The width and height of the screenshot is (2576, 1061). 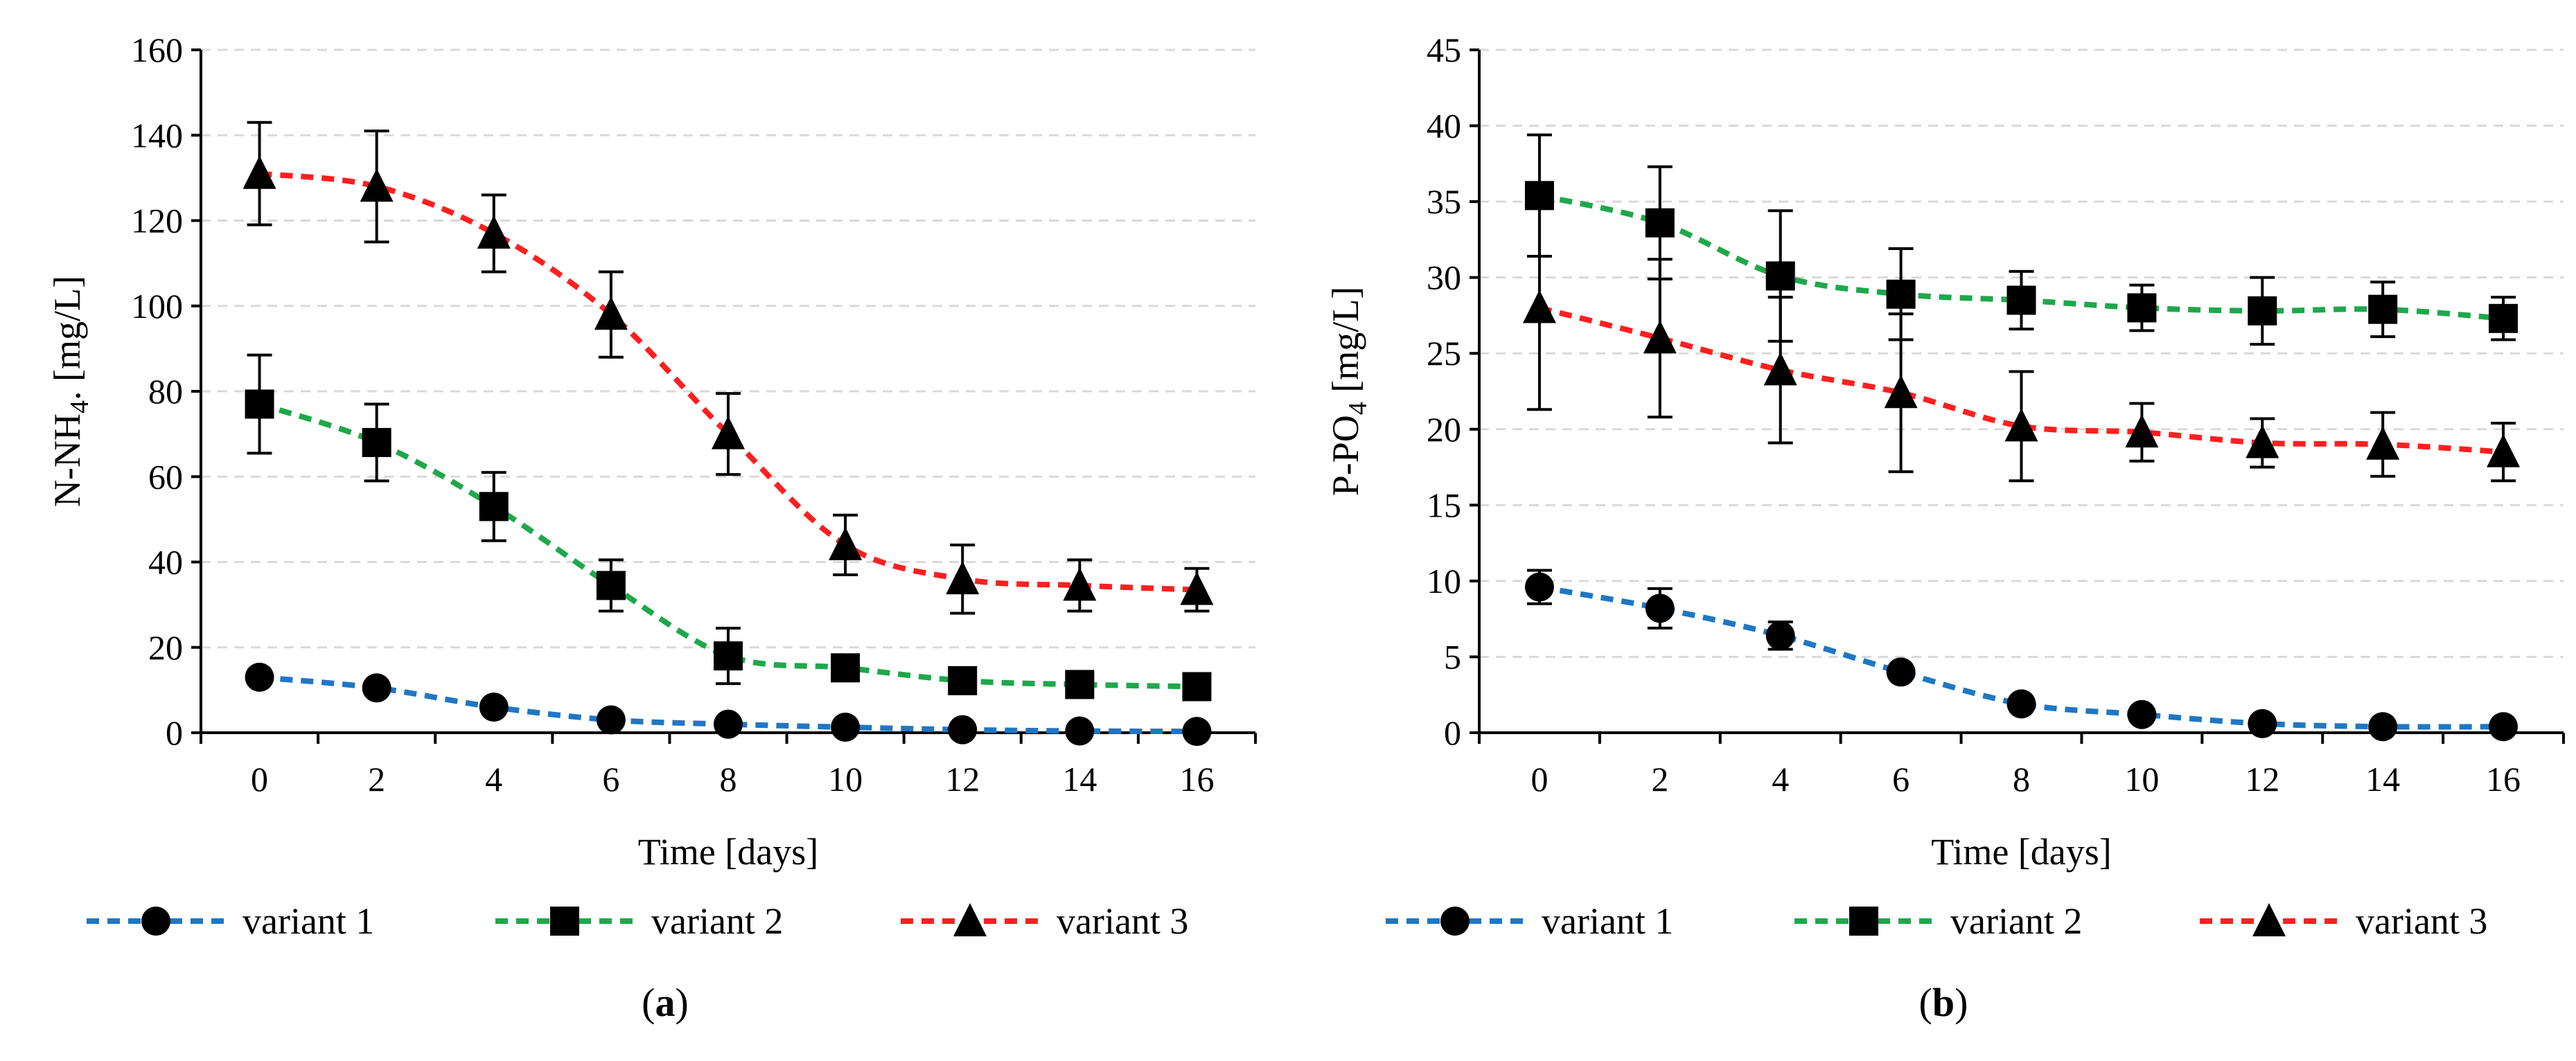 What do you see at coordinates (157, 221) in the screenshot?
I see `y-tick-label: 120` at bounding box center [157, 221].